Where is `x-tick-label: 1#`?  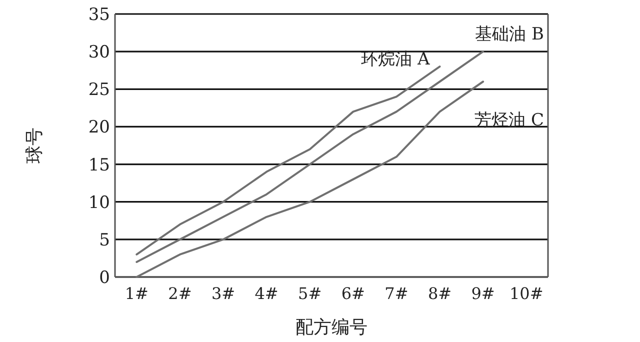
x-tick-label: 1# is located at coordinates (136, 293).